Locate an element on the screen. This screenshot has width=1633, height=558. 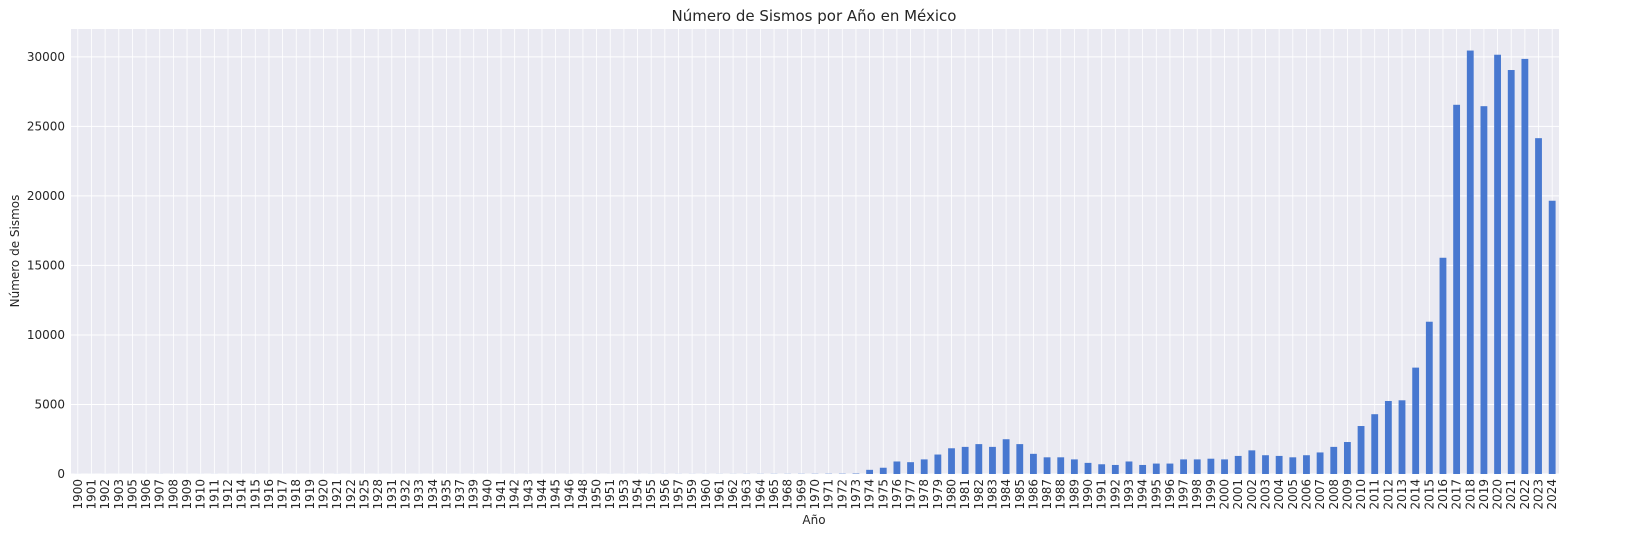
x-tick-label: 1951 is located at coordinates (610, 494).